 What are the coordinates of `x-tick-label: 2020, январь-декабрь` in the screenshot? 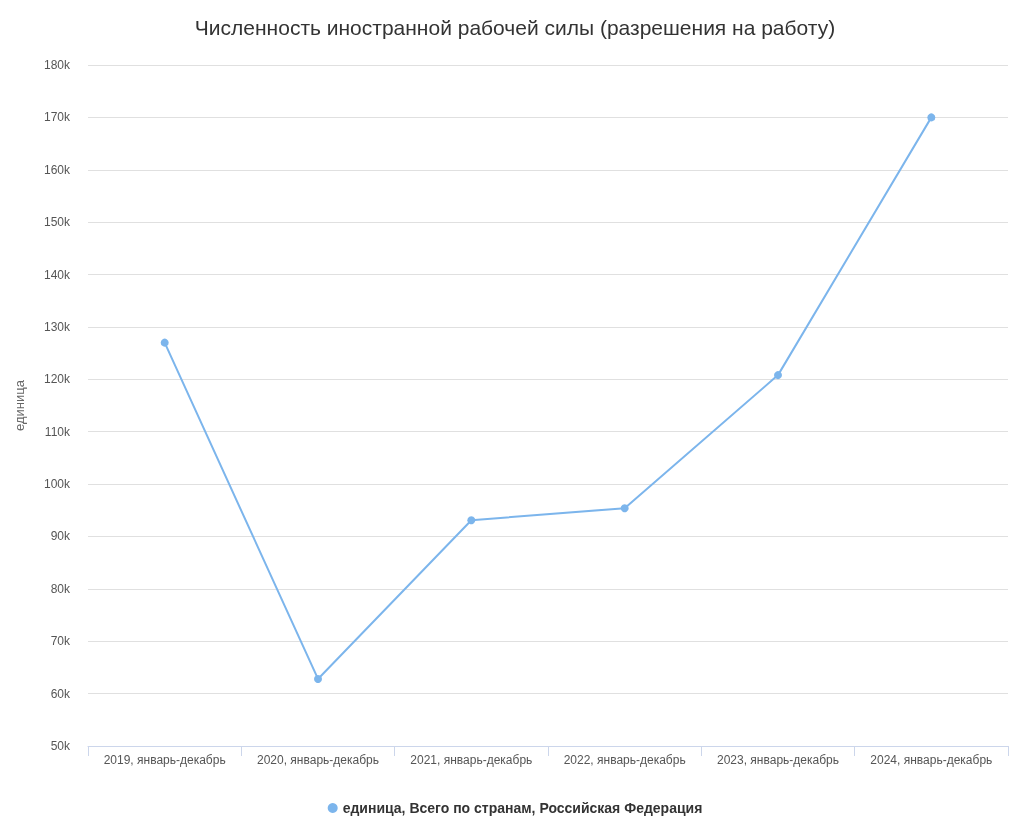 It's located at (318, 760).